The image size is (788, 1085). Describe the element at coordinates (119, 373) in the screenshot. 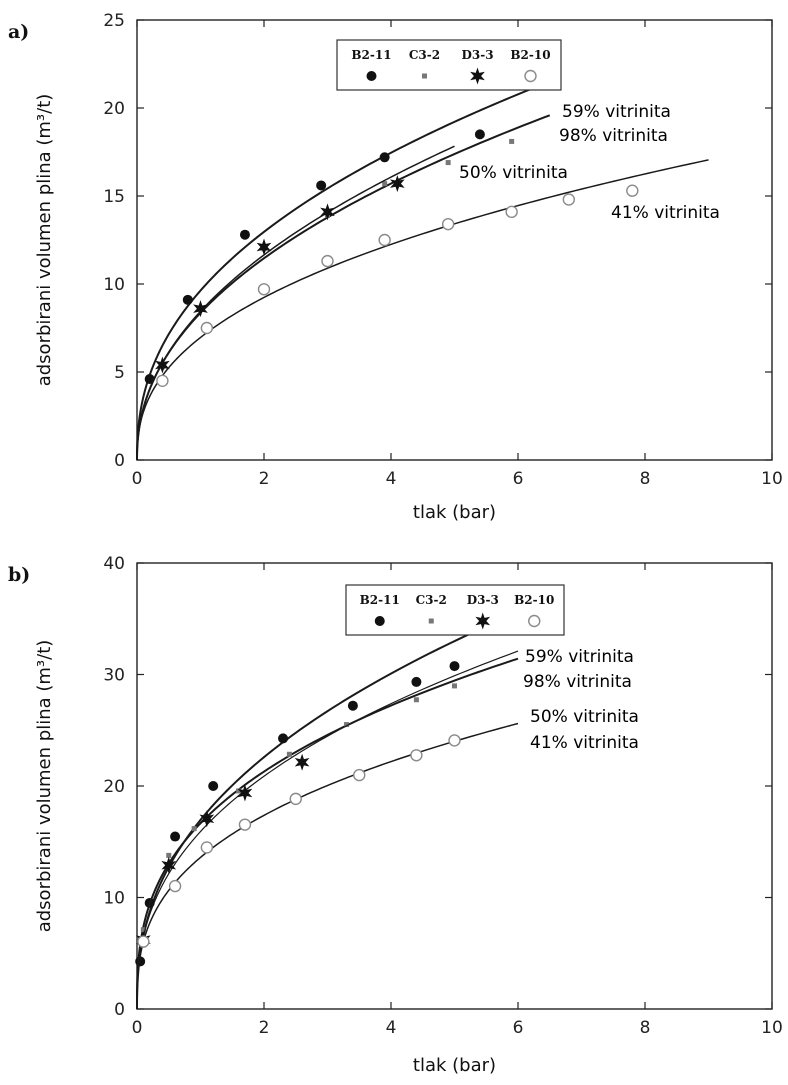

I see `y-tick-label: 5` at that location.